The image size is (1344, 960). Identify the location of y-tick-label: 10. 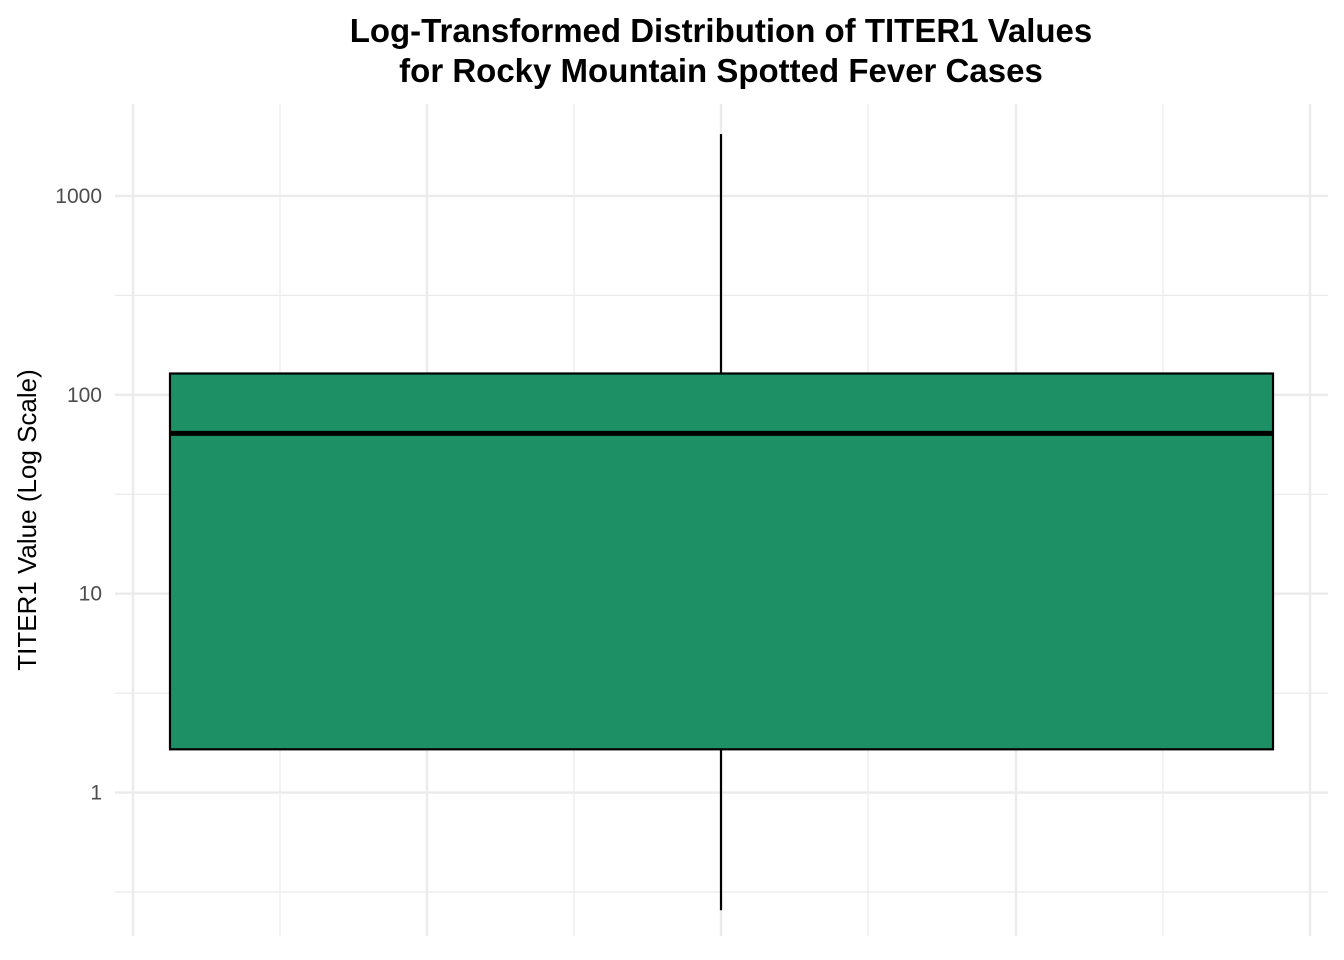
(90, 594).